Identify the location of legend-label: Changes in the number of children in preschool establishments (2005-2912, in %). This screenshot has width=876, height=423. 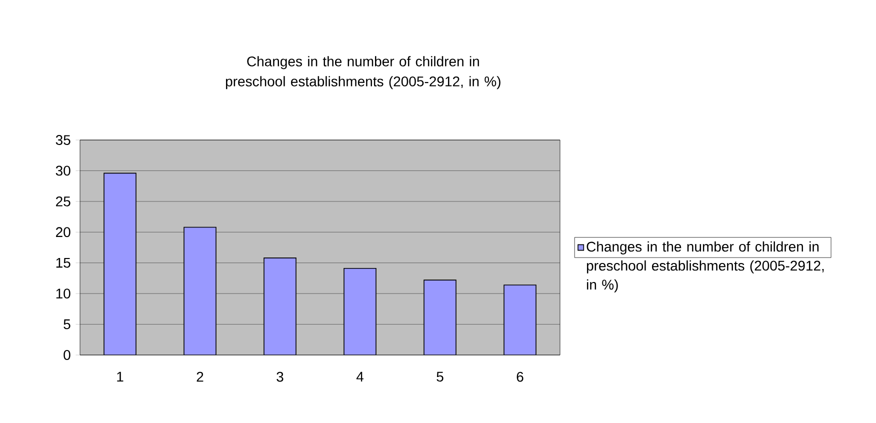
(705, 266).